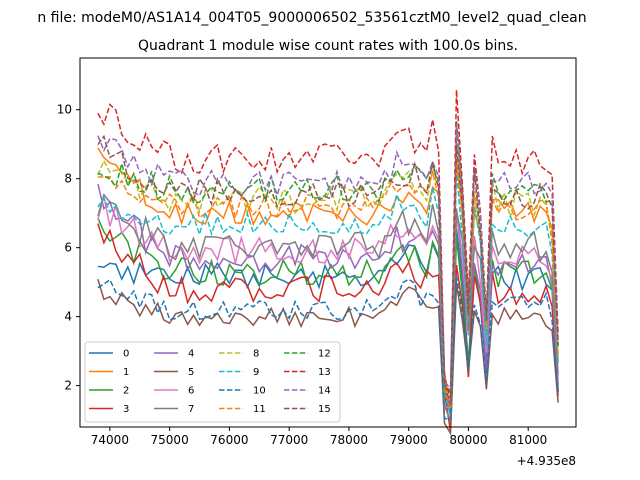 This screenshot has width=640, height=480. What do you see at coordinates (256, 372) in the screenshot?
I see `legend-label-9: 9` at bounding box center [256, 372].